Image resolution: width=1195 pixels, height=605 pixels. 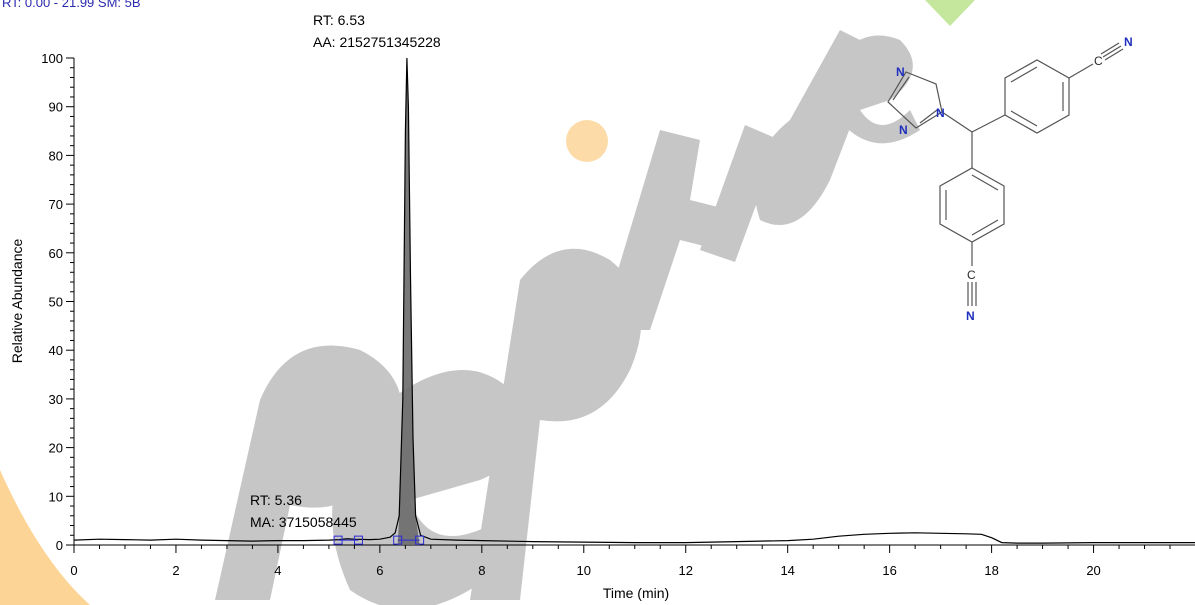 I want to click on chromatogram-header: RT: 0.00 - 21.99 SM: 5B, so click(x=71, y=5).